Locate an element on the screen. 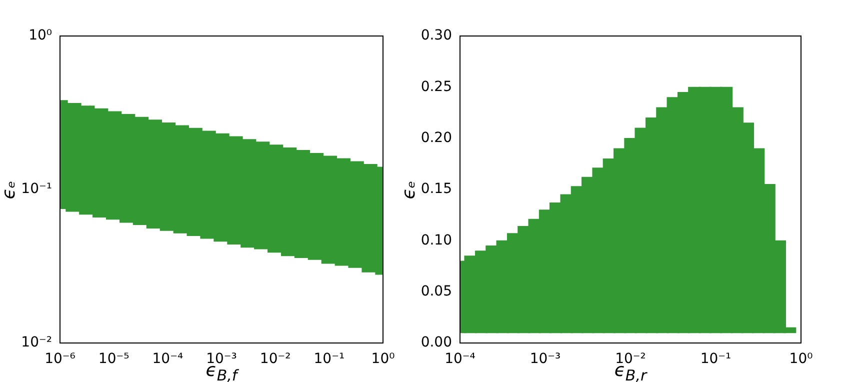  y-tick-label: 0.25 is located at coordinates (436, 86).